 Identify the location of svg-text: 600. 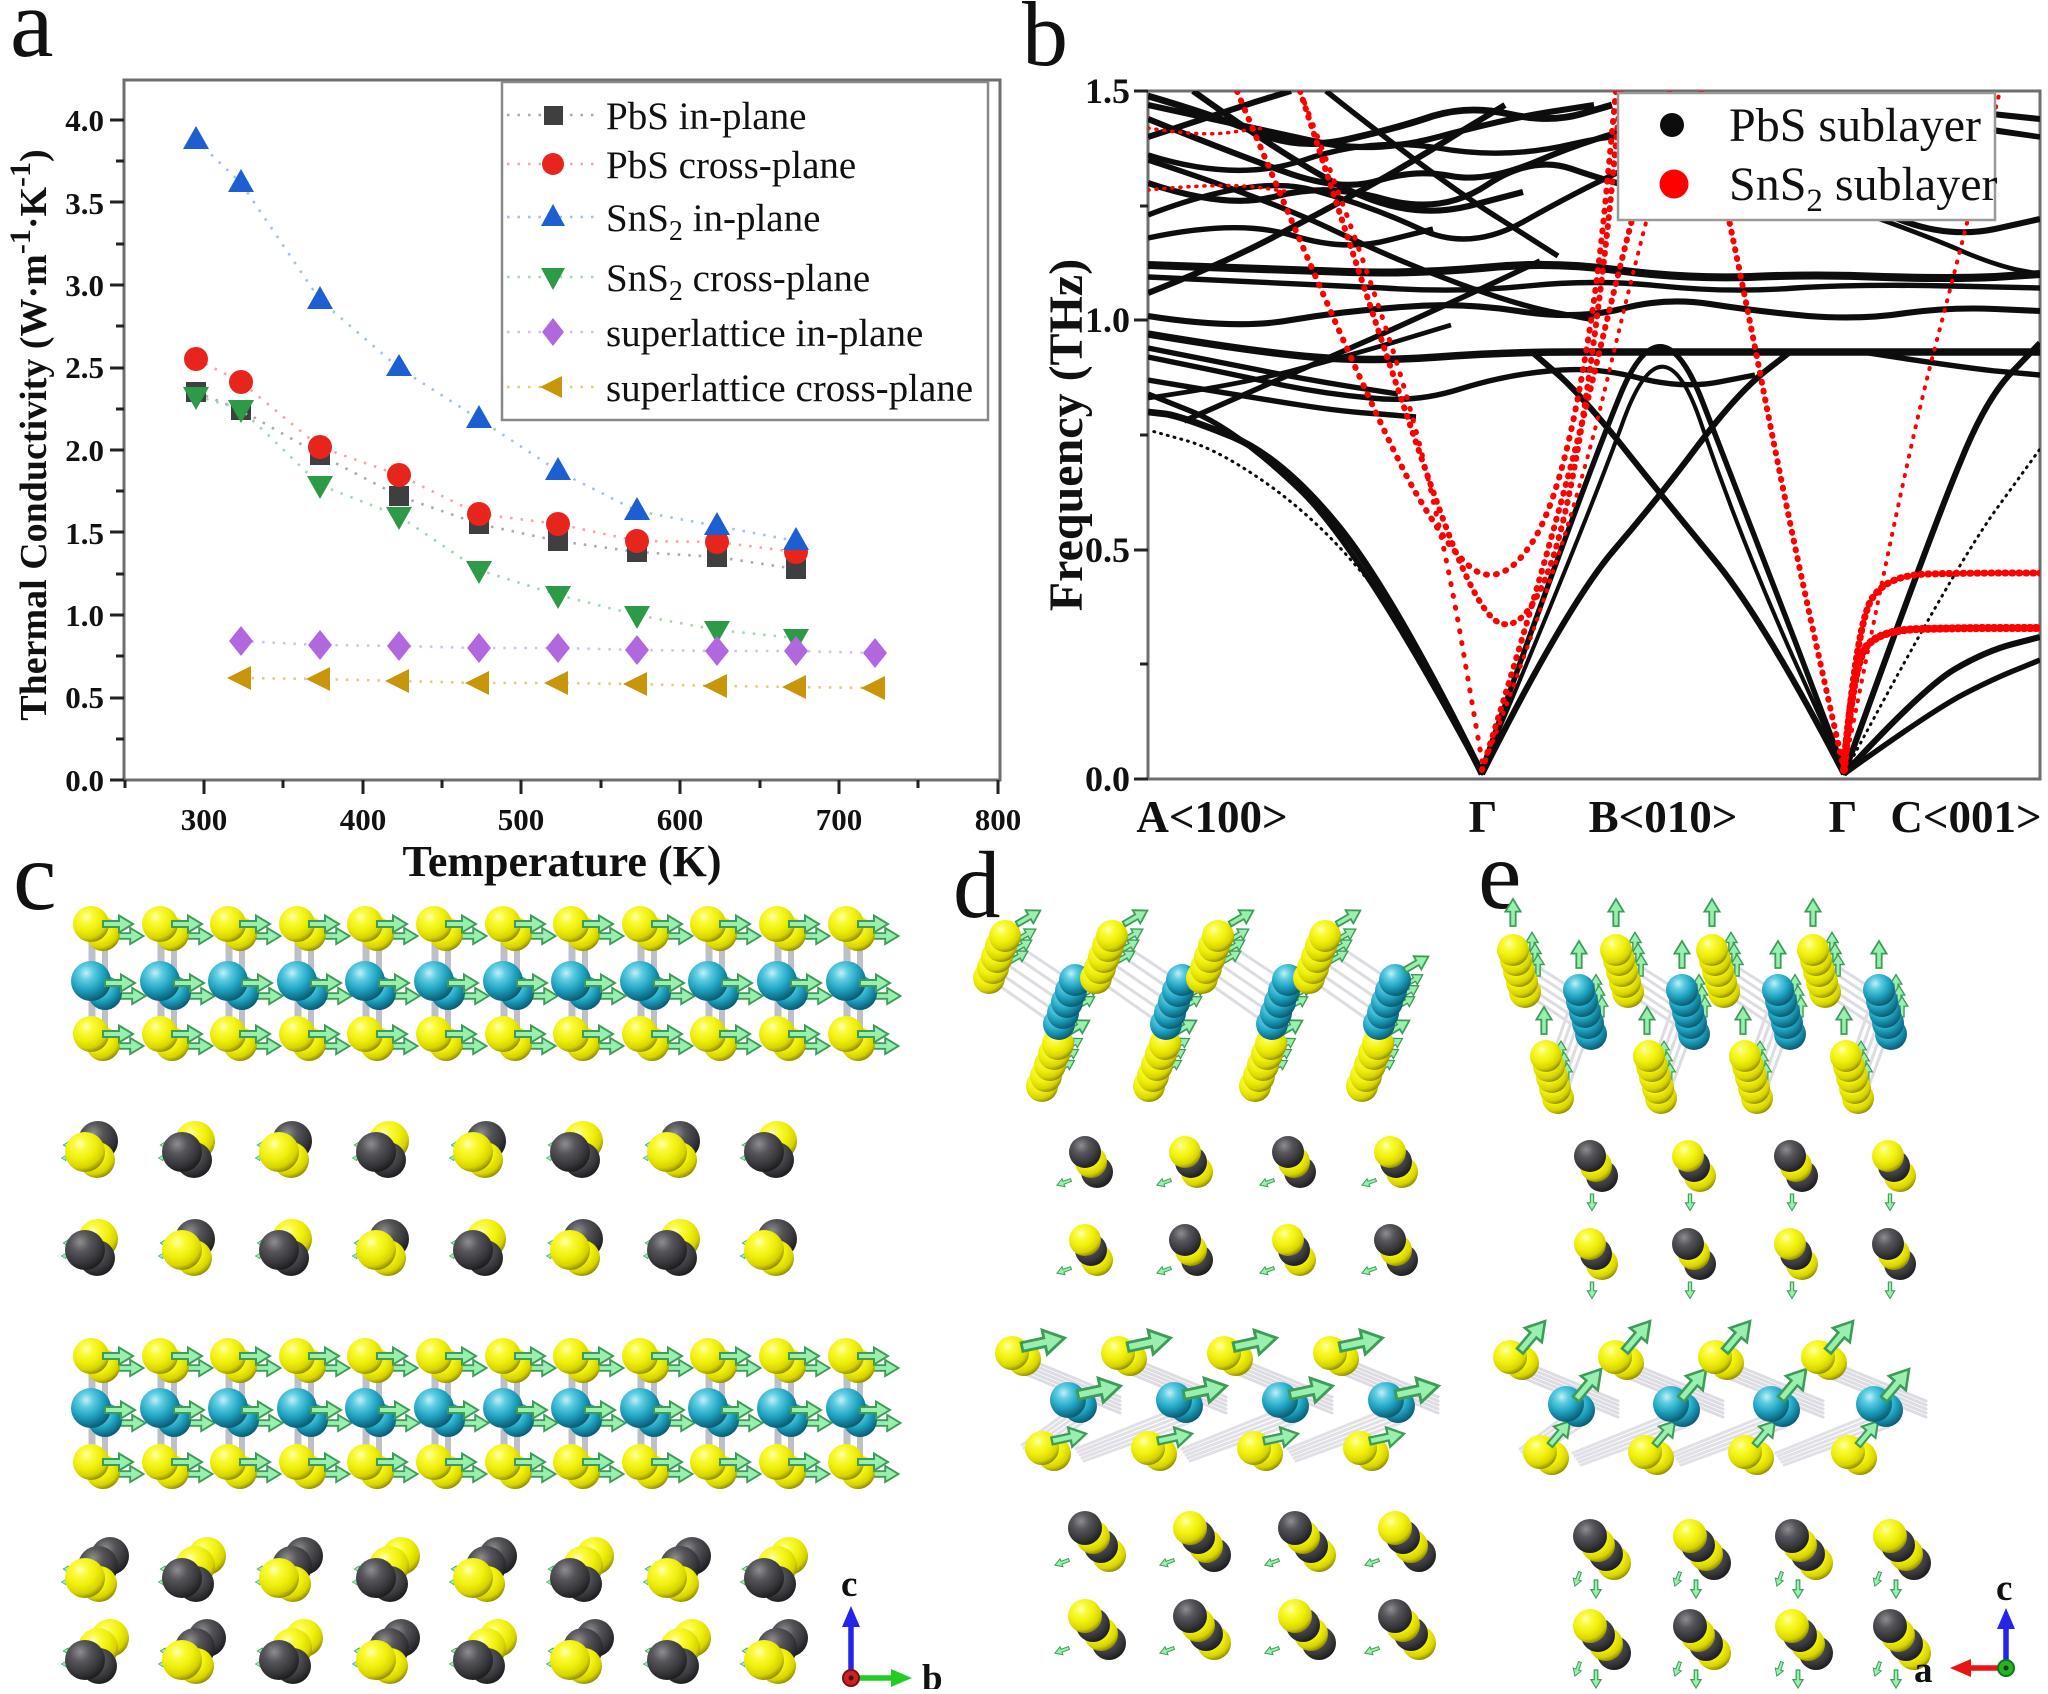
(680, 819).